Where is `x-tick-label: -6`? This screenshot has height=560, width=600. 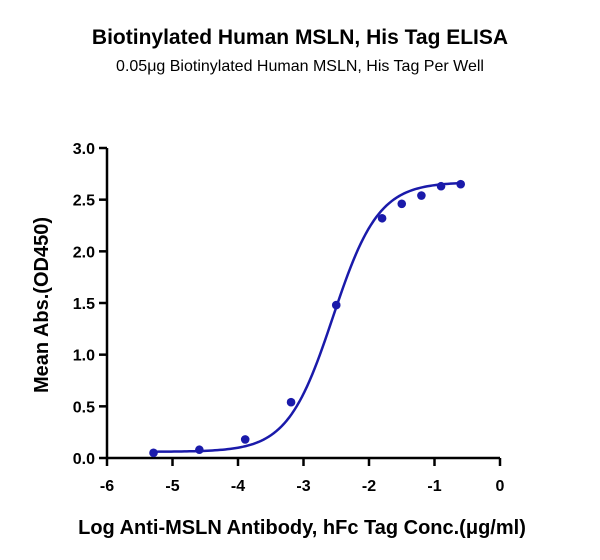
x-tick-label: -6 is located at coordinates (107, 486).